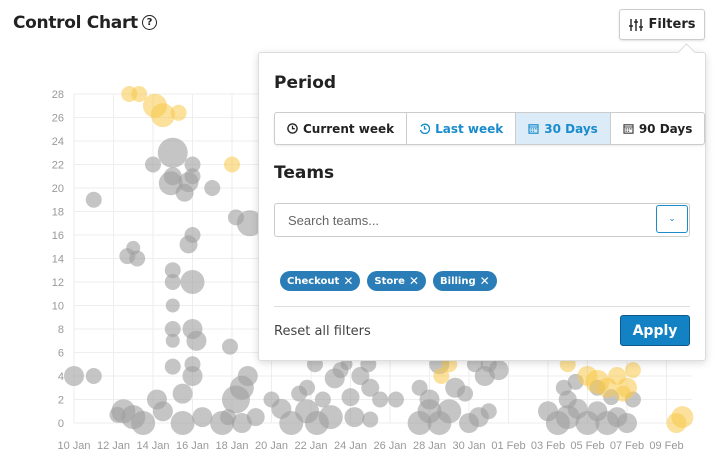 The image size is (722, 472). I want to click on page-title: Control Chart?, so click(85, 23).